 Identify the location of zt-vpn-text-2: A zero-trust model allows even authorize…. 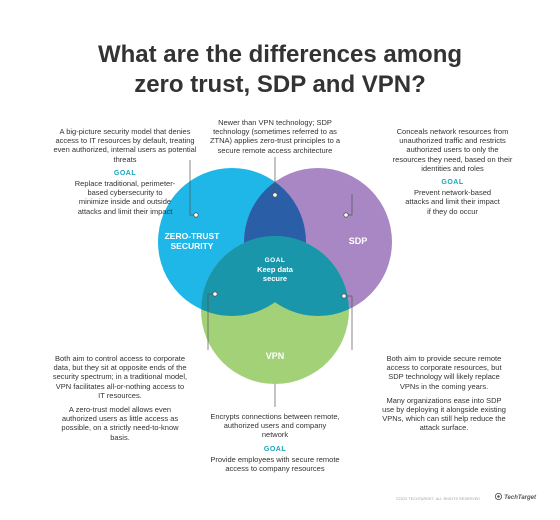
(120, 423).